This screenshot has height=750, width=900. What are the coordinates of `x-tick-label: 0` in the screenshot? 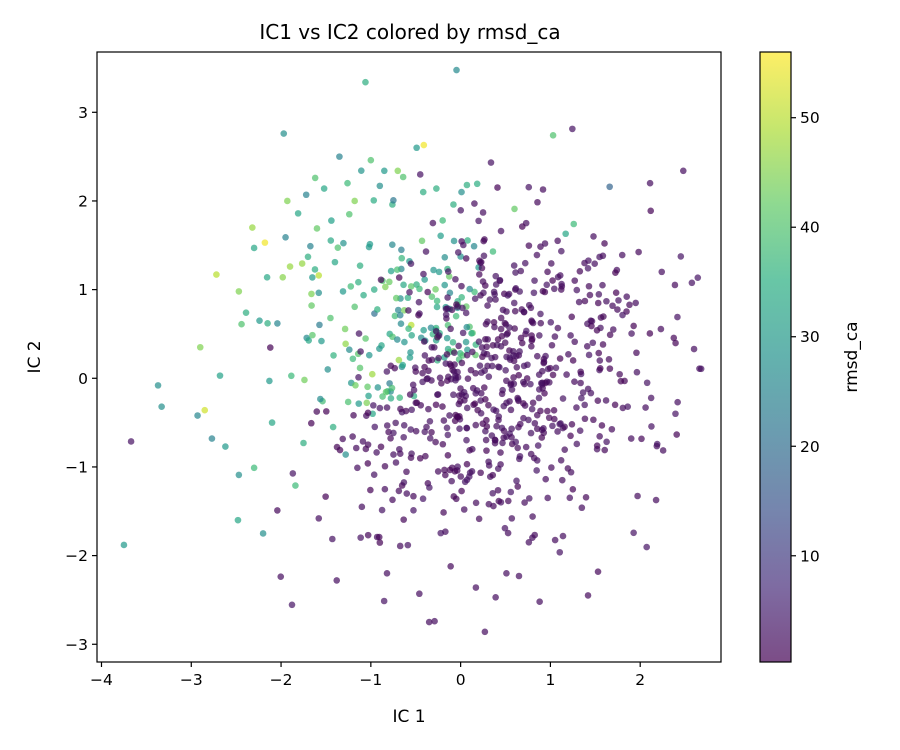 It's located at (461, 680).